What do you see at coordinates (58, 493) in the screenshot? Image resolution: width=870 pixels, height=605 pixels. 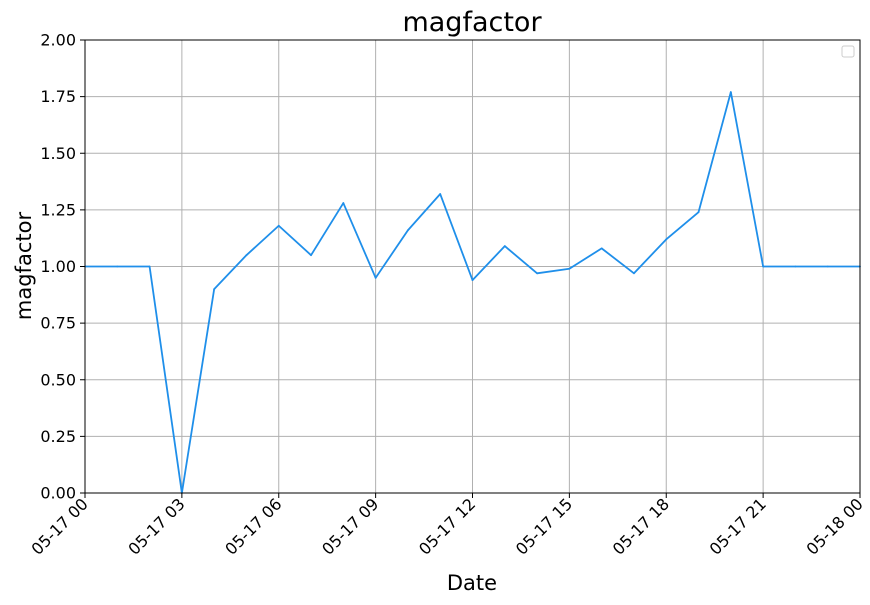 I see `y-tick-label: 0.00` at bounding box center [58, 493].